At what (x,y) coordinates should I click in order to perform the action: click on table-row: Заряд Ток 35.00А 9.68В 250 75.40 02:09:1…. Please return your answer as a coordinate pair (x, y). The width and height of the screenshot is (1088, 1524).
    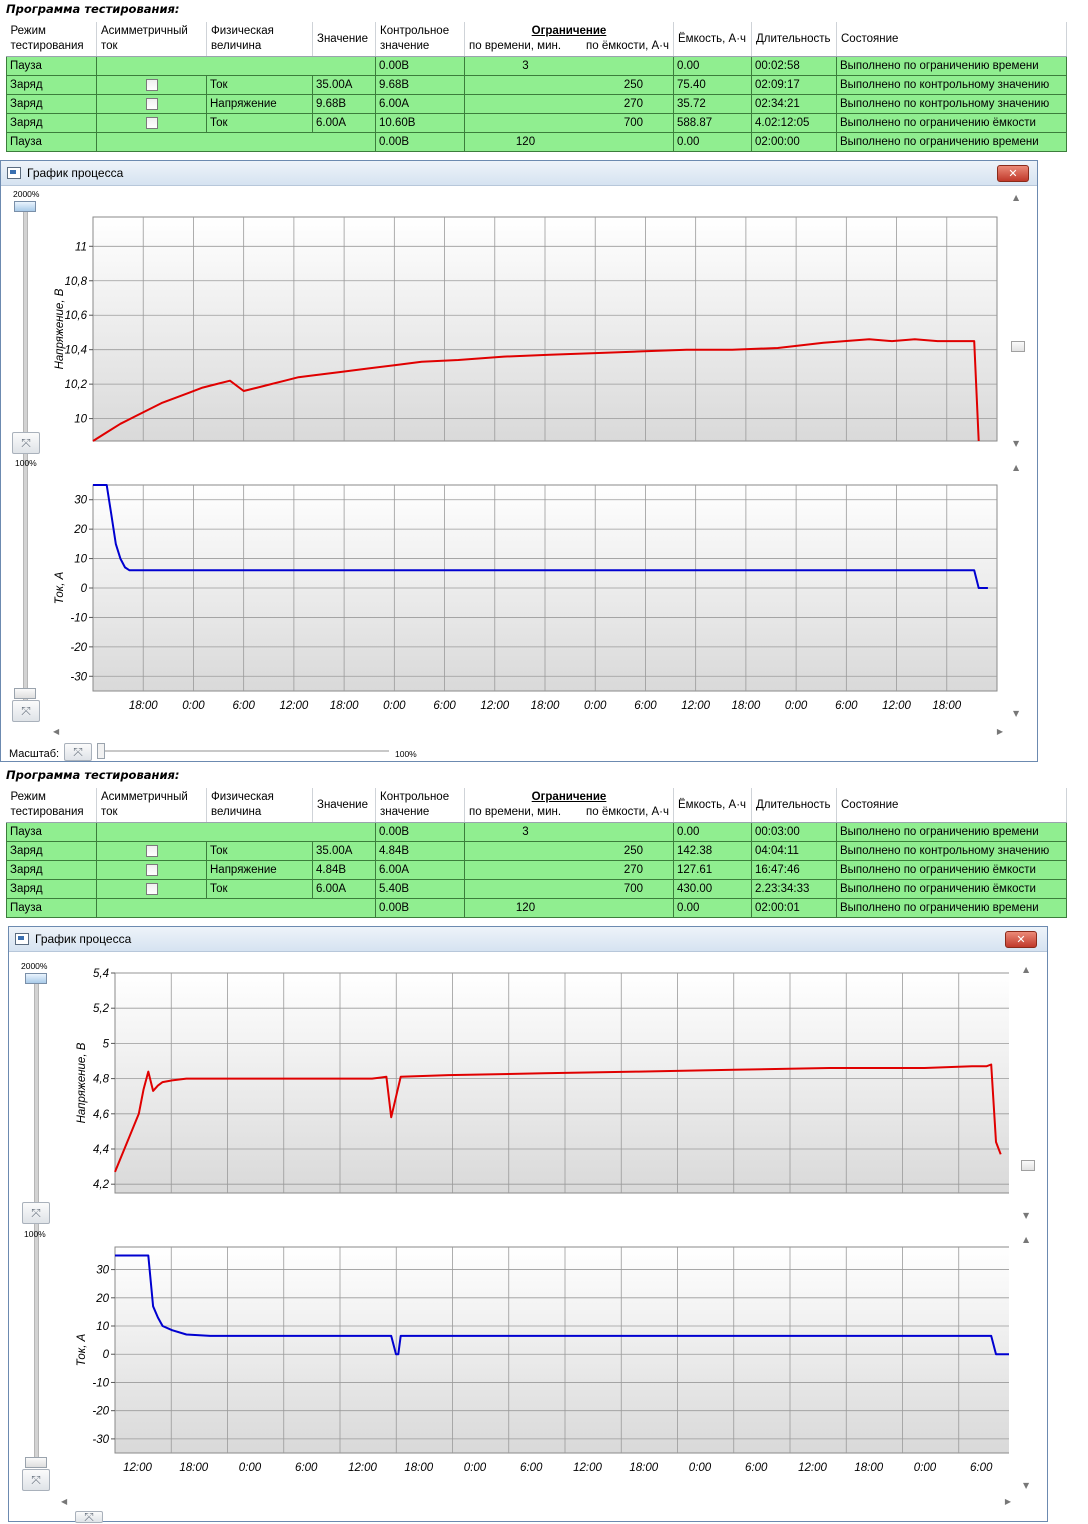
    Looking at the image, I should click on (536, 85).